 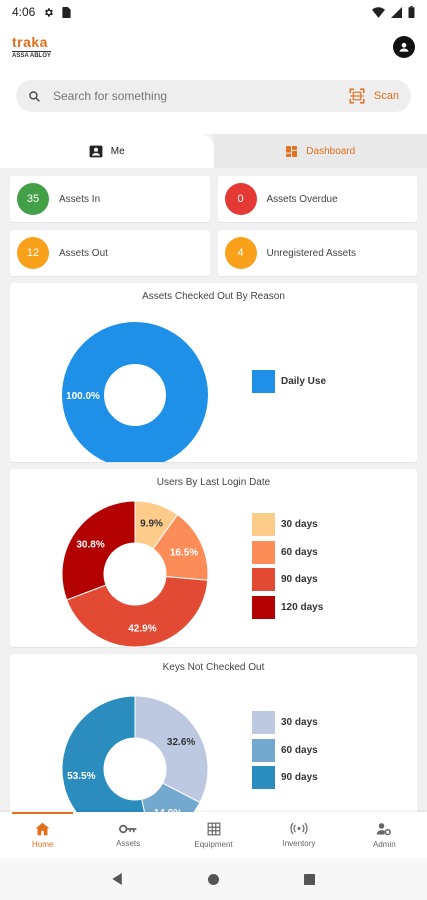 I want to click on logo-text: traka, so click(x=30, y=42).